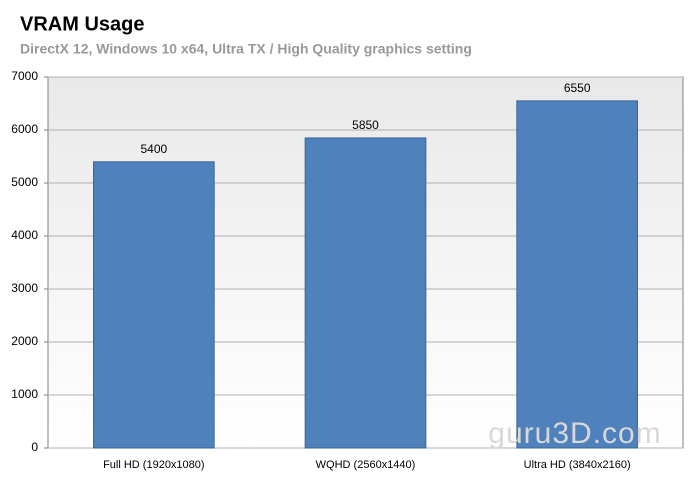 This screenshot has width=698, height=482. I want to click on x-tick-label: Full HD (1920x1080), so click(154, 465).